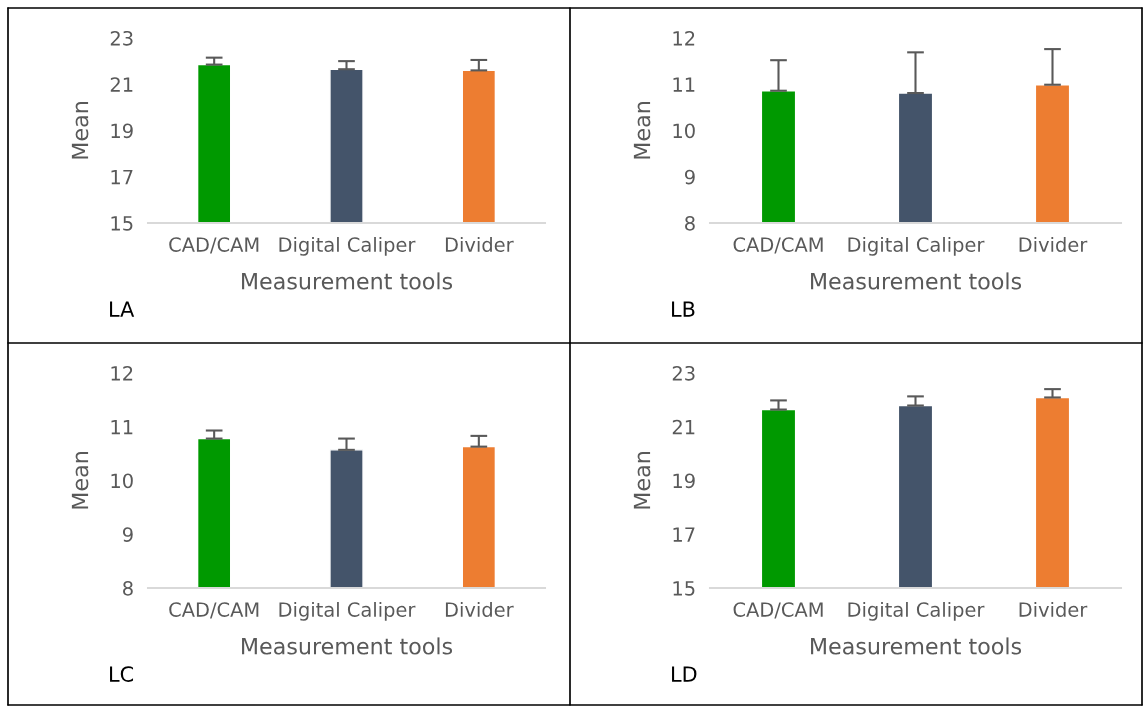 This screenshot has height=708, width=1146. Describe the element at coordinates (683, 309) in the screenshot. I see `text: LB` at that location.